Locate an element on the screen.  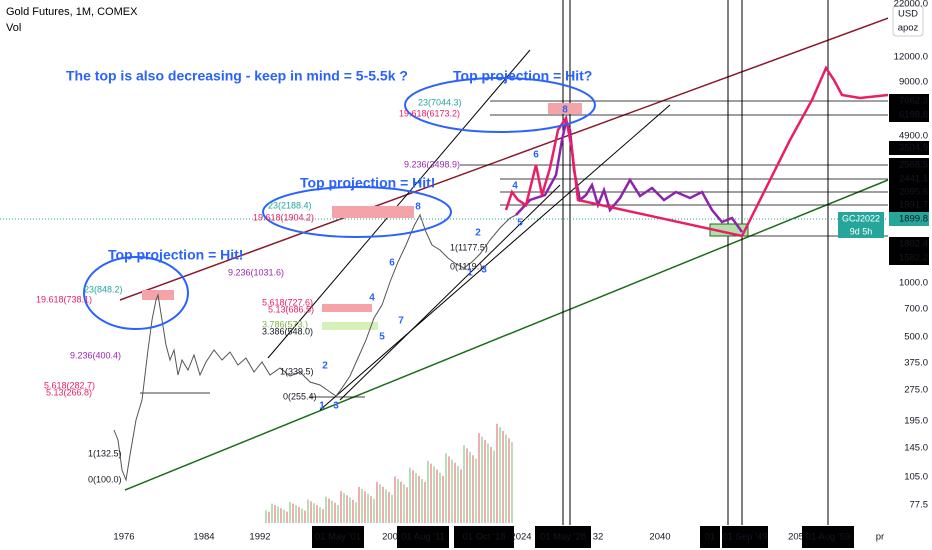
time-marker-label: 01 Aug '59 is located at coordinates (828, 537).